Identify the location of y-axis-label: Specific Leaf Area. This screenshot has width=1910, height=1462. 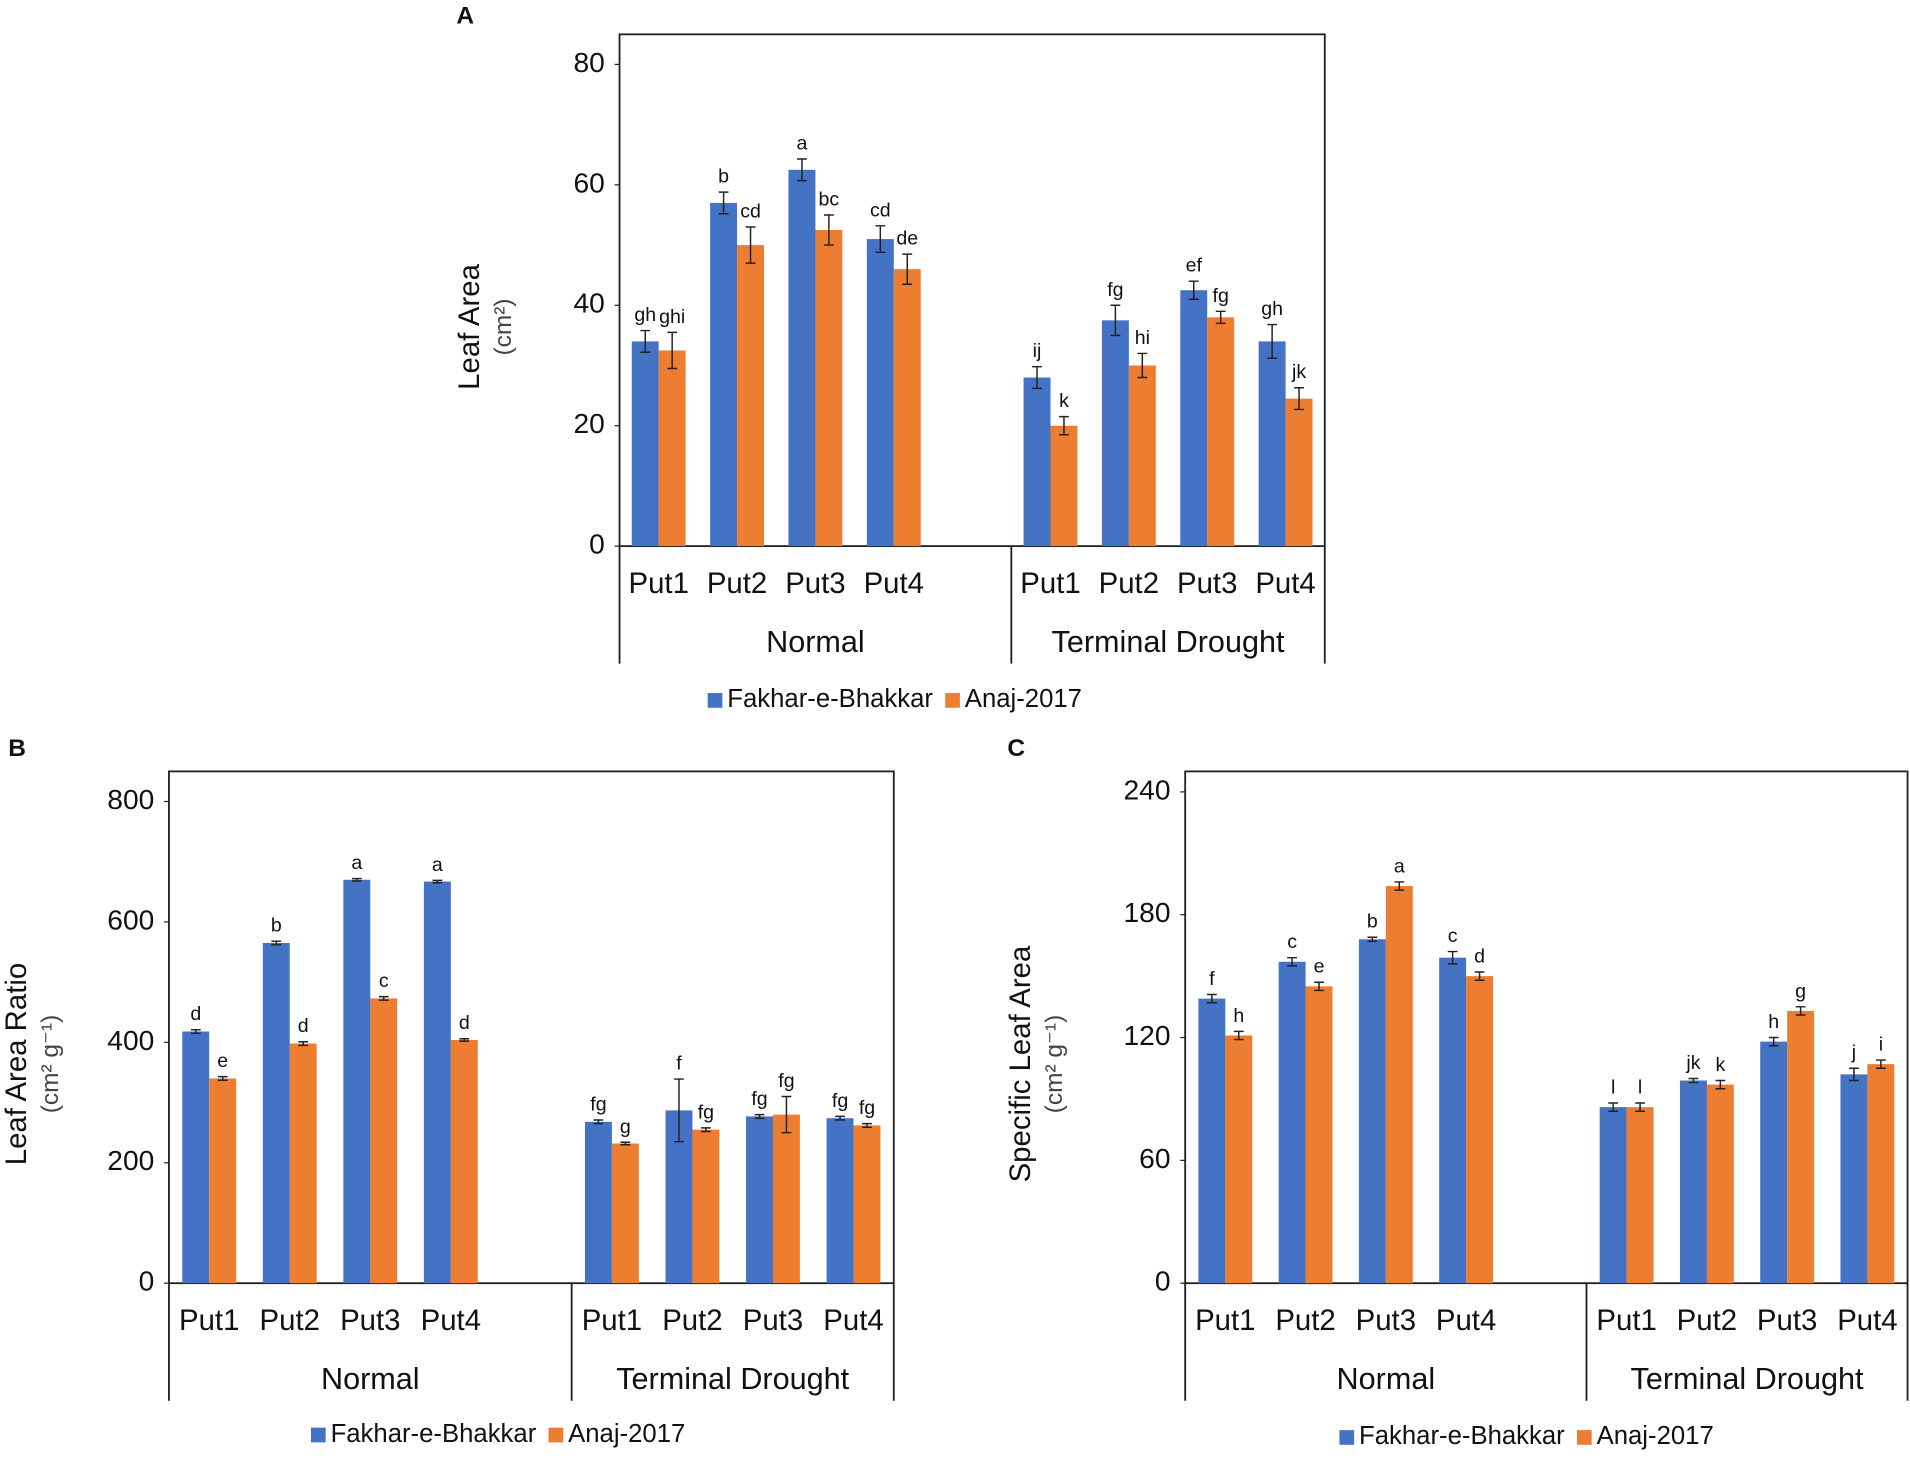
(1020, 1063).